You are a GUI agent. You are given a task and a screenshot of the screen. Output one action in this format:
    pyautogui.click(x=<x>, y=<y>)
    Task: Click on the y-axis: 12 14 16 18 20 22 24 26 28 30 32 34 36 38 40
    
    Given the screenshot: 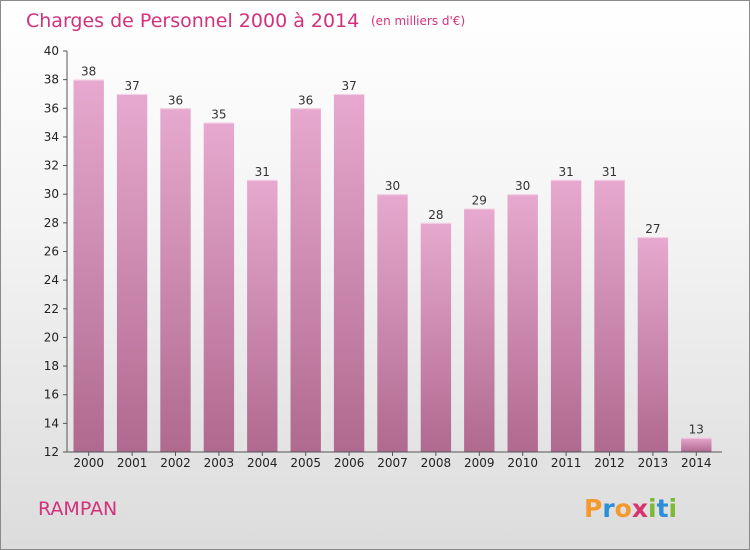 What is the action you would take?
    pyautogui.click(x=56, y=251)
    